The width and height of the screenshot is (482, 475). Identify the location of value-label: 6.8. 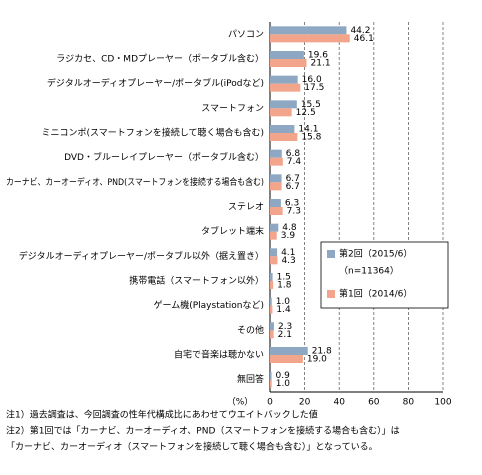
(293, 154).